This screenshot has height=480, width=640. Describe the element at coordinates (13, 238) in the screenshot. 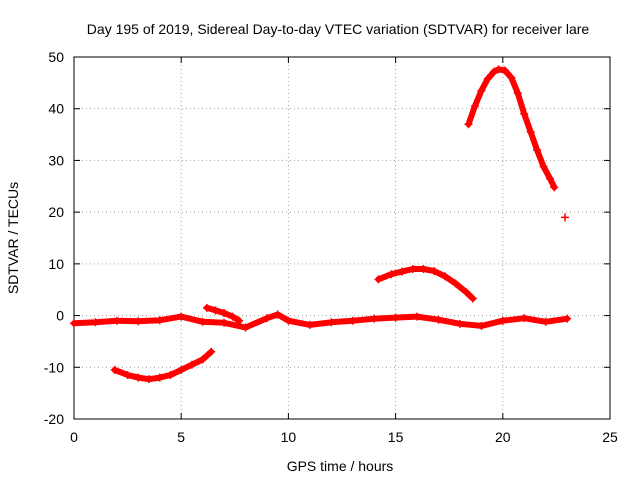

I see `y-axis-label: SDTVAR / TECUs` at that location.